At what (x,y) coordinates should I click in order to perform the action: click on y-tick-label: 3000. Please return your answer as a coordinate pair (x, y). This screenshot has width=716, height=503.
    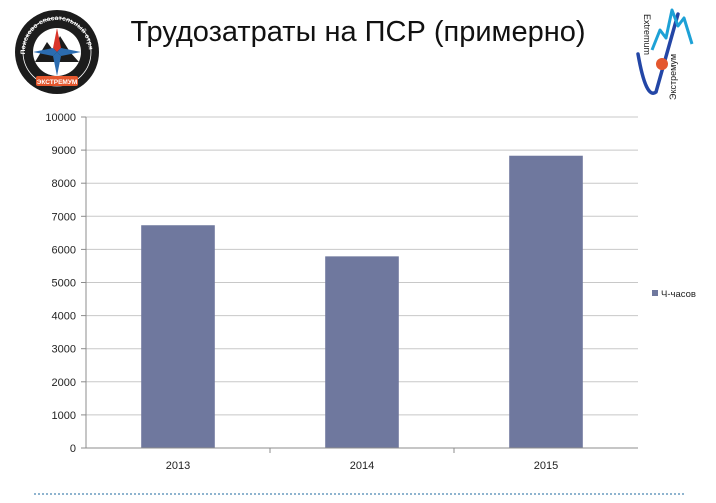
    Looking at the image, I should click on (64, 350).